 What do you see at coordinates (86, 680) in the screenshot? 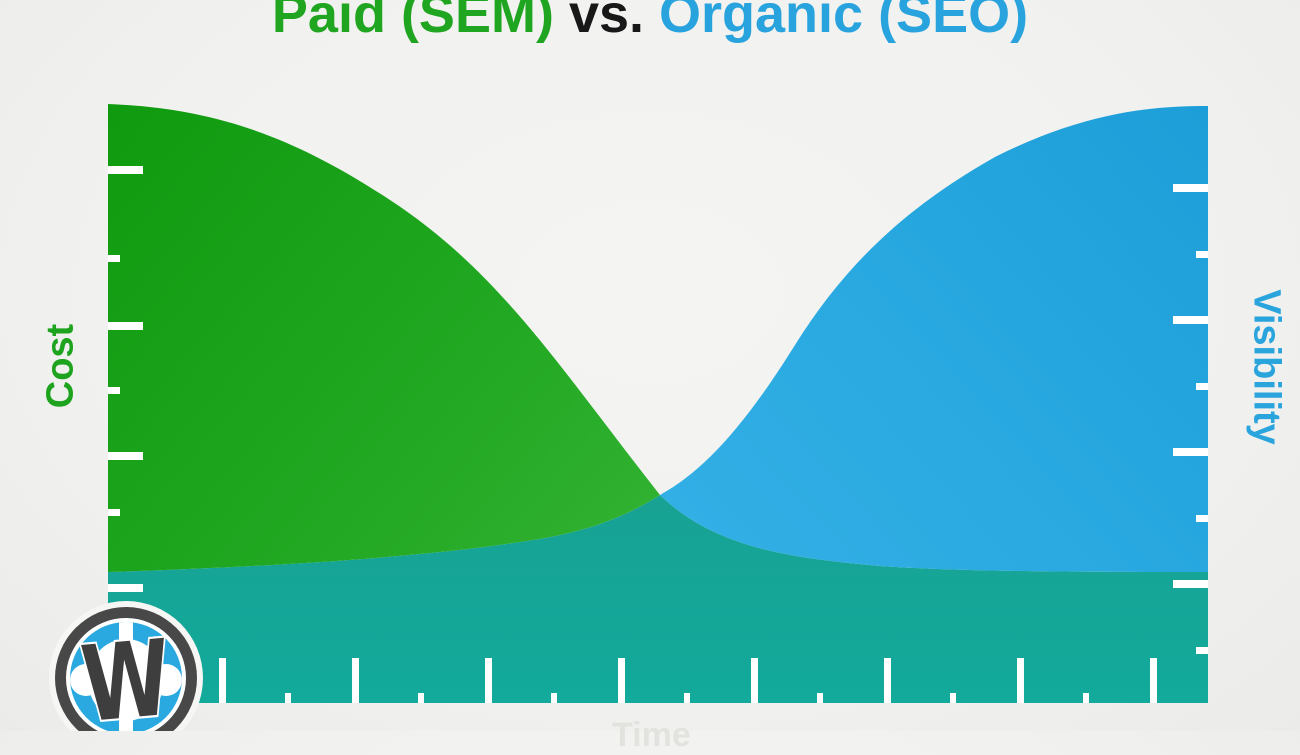
I see `logo-petal-left` at bounding box center [86, 680].